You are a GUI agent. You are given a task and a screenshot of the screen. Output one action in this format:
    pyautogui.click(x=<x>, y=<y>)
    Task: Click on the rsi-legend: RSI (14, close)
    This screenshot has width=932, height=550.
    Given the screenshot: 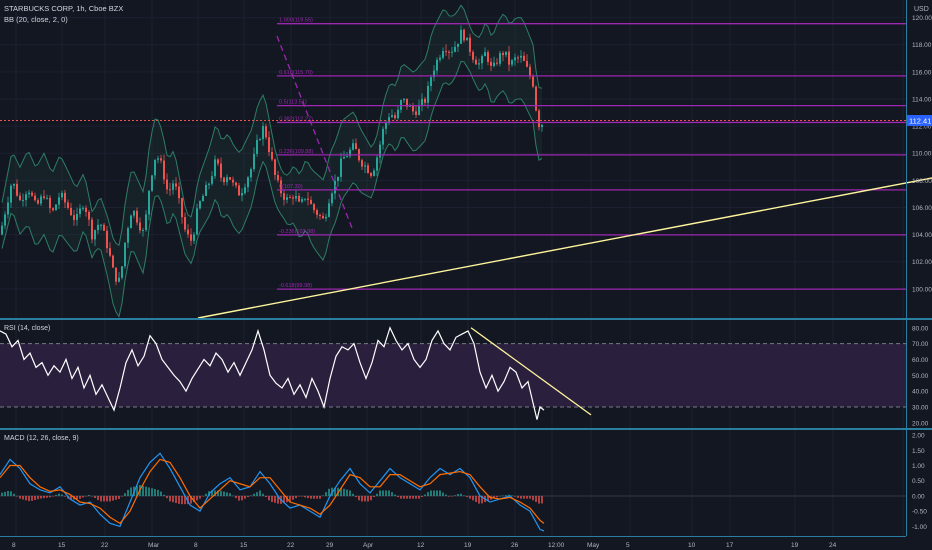 What is the action you would take?
    pyautogui.click(x=27, y=328)
    